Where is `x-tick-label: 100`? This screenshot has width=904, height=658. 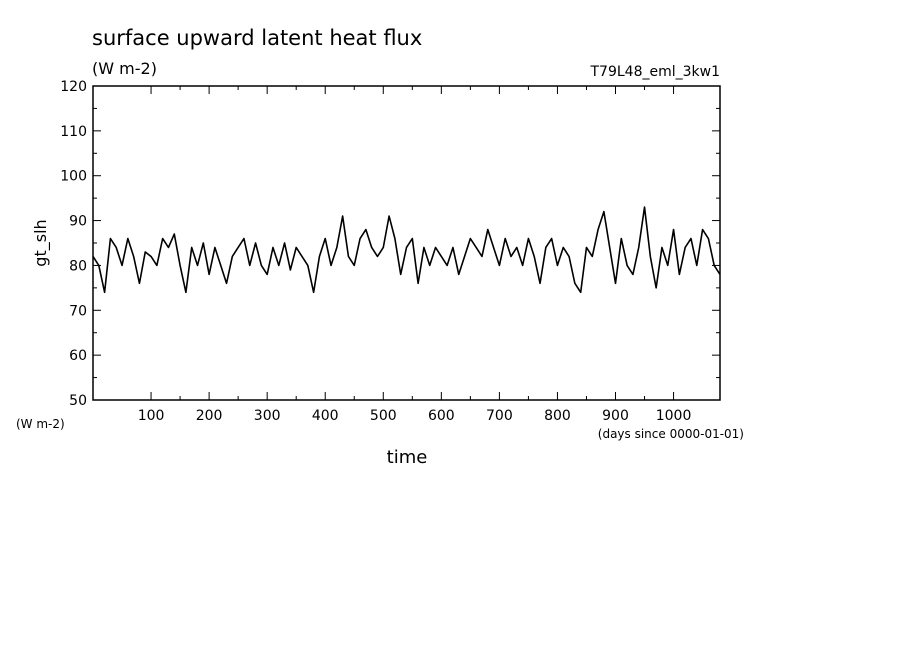
x-tick-label: 100 is located at coordinates (151, 416).